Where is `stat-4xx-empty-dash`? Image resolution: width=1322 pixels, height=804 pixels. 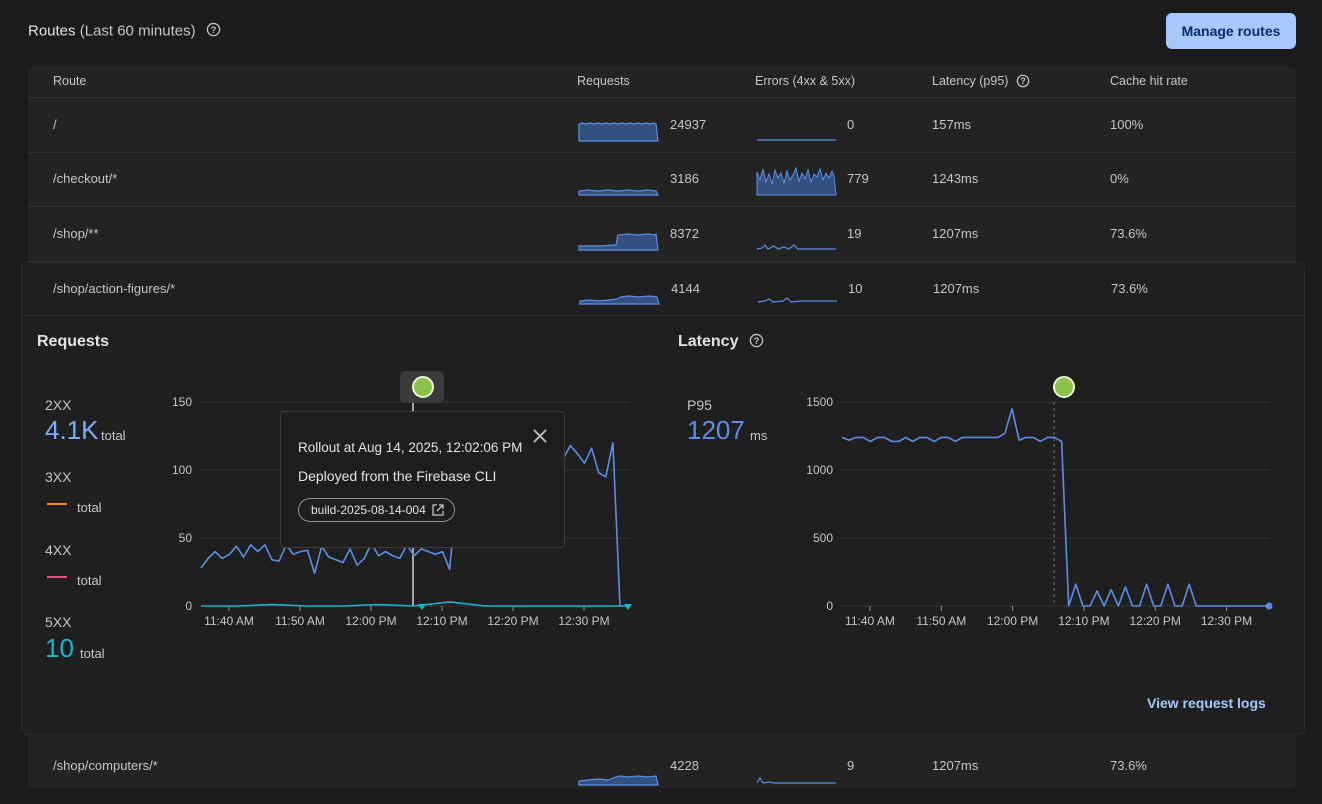 stat-4xx-empty-dash is located at coordinates (57, 577).